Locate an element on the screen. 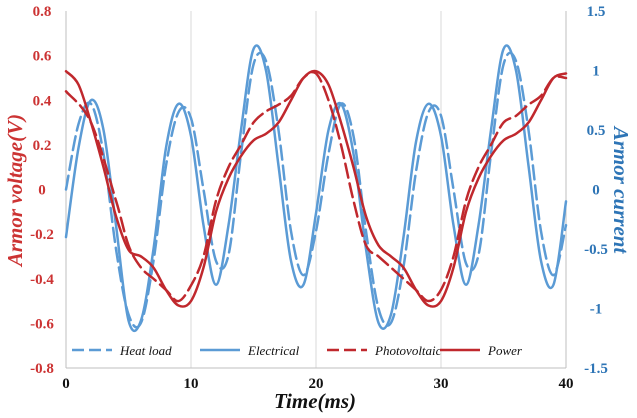 The height and width of the screenshot is (418, 637). y-left-tick-label: -0.8 is located at coordinates (42, 369).